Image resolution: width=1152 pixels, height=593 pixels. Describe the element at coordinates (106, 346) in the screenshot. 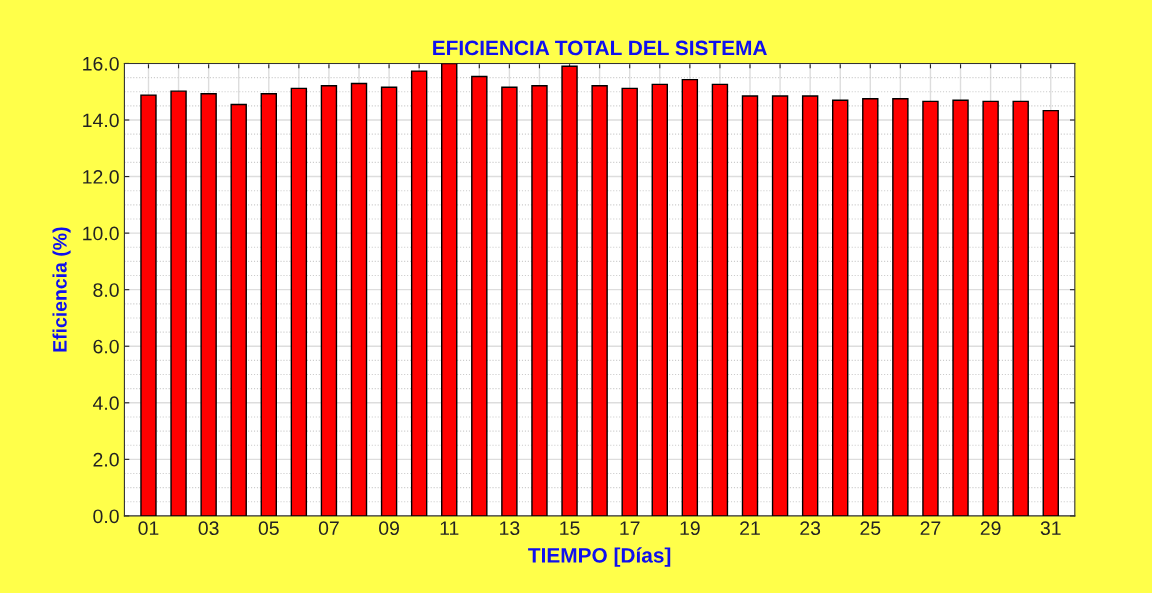

I see `y-tick-label: 6.0` at that location.